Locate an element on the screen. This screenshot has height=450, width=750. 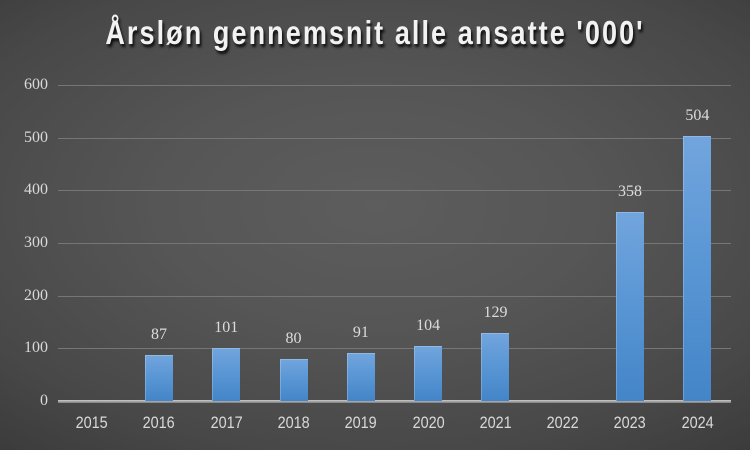
x-axis-tick-label: 2017 is located at coordinates (226, 422).